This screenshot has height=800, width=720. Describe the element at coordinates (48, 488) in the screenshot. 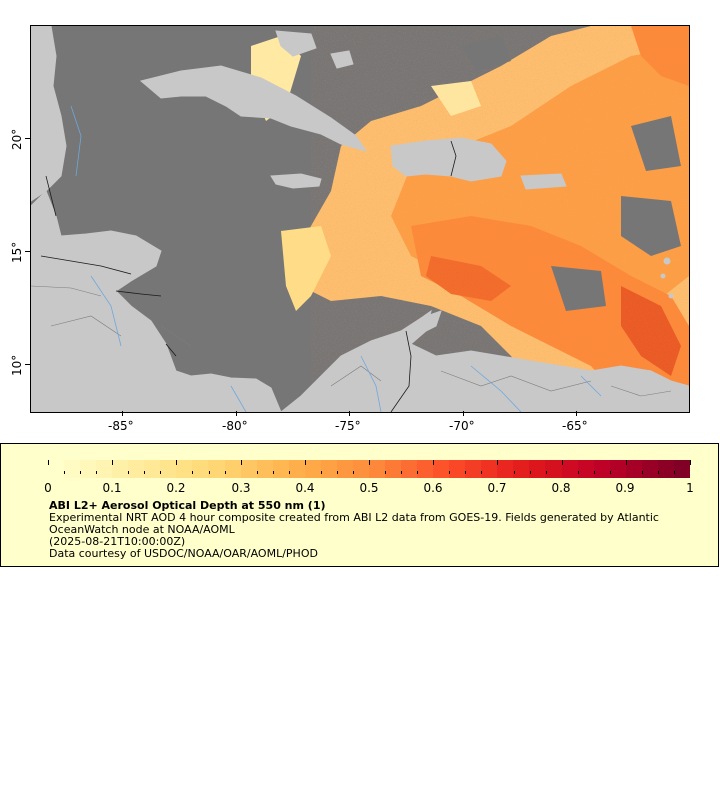

I see `colorbar-label: 0` at that location.